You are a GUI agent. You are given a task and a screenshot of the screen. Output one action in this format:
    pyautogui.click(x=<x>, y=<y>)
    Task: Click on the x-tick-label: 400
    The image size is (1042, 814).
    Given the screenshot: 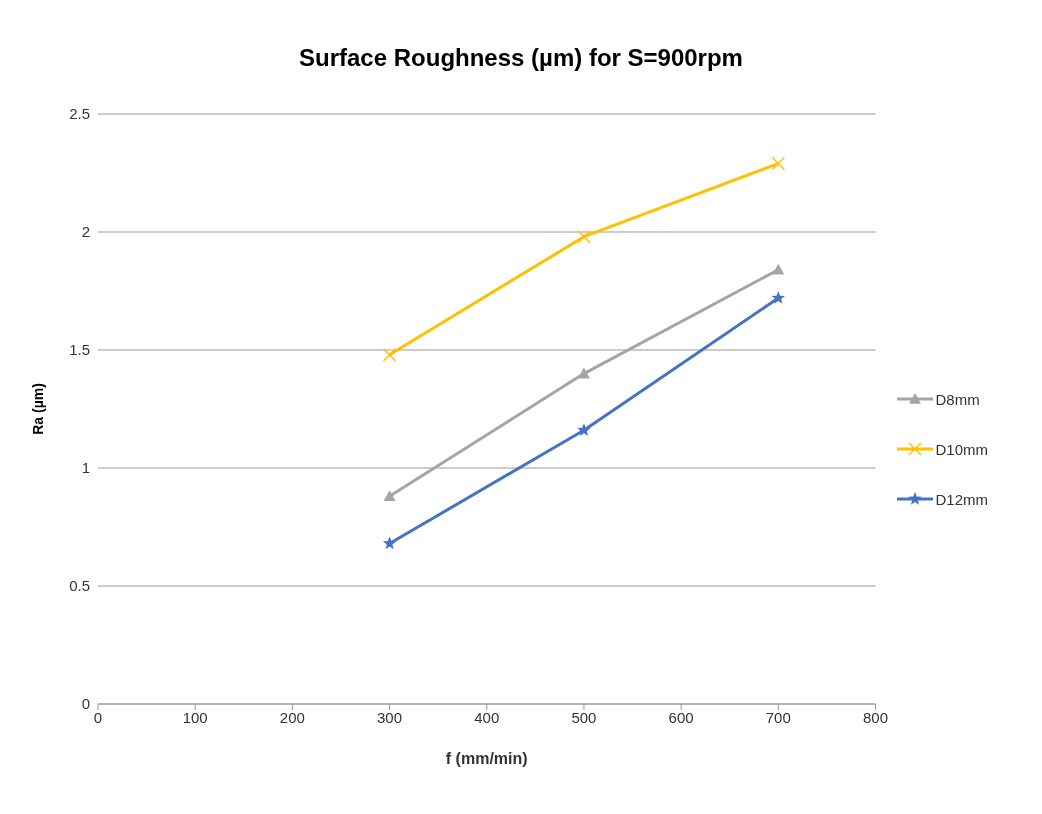 What is the action you would take?
    pyautogui.click(x=487, y=717)
    